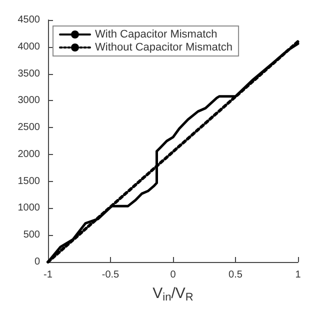 This screenshot has width=320, height=320. Describe the element at coordinates (156, 34) in the screenshot. I see `legend-label: With Capacitor Mismatch` at that location.